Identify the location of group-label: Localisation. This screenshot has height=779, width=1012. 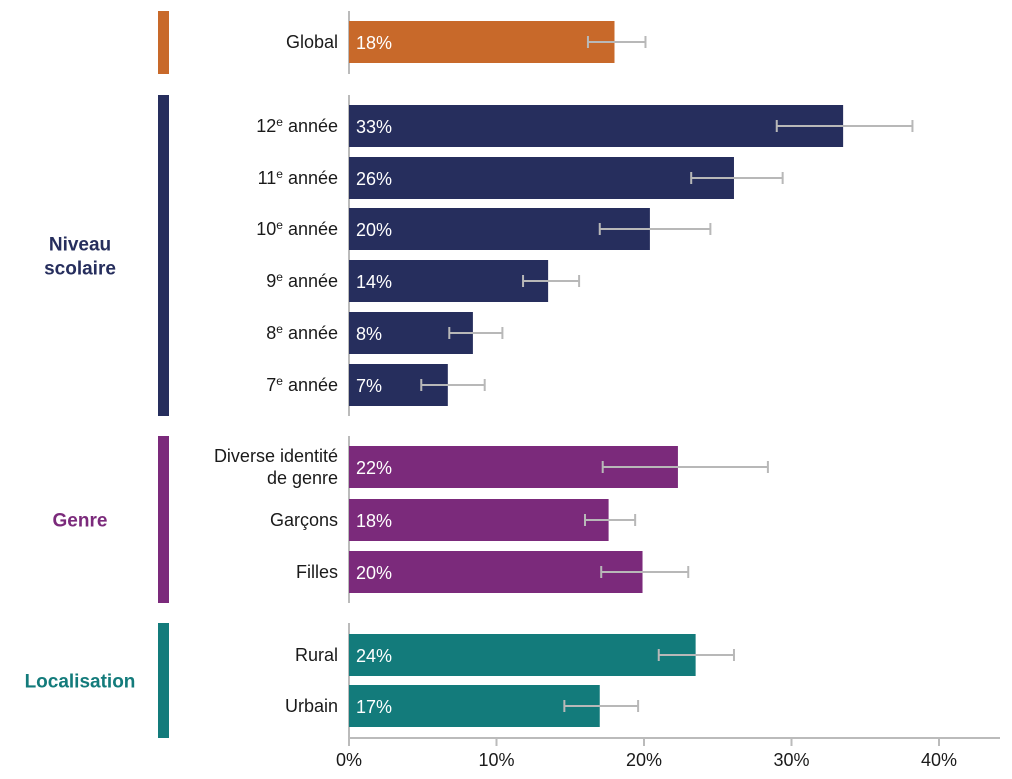
(80, 682).